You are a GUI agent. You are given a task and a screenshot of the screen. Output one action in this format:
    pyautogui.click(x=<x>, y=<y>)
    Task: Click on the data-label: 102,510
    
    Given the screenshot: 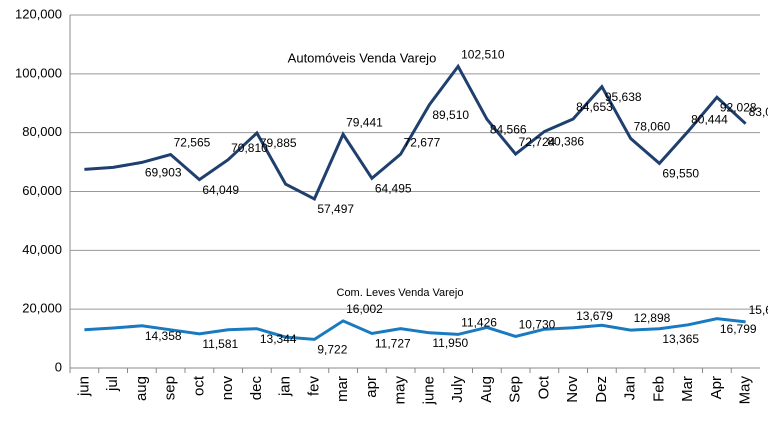 What is the action you would take?
    pyautogui.click(x=483, y=55)
    